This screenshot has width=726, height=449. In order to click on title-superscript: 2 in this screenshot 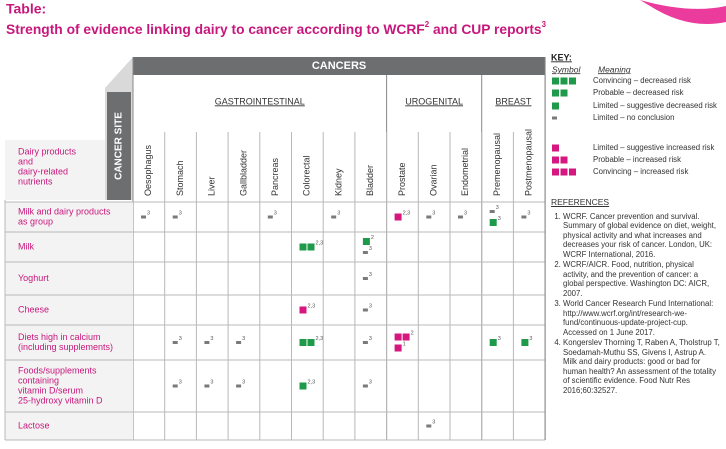, I will do `click(427, 24)`.